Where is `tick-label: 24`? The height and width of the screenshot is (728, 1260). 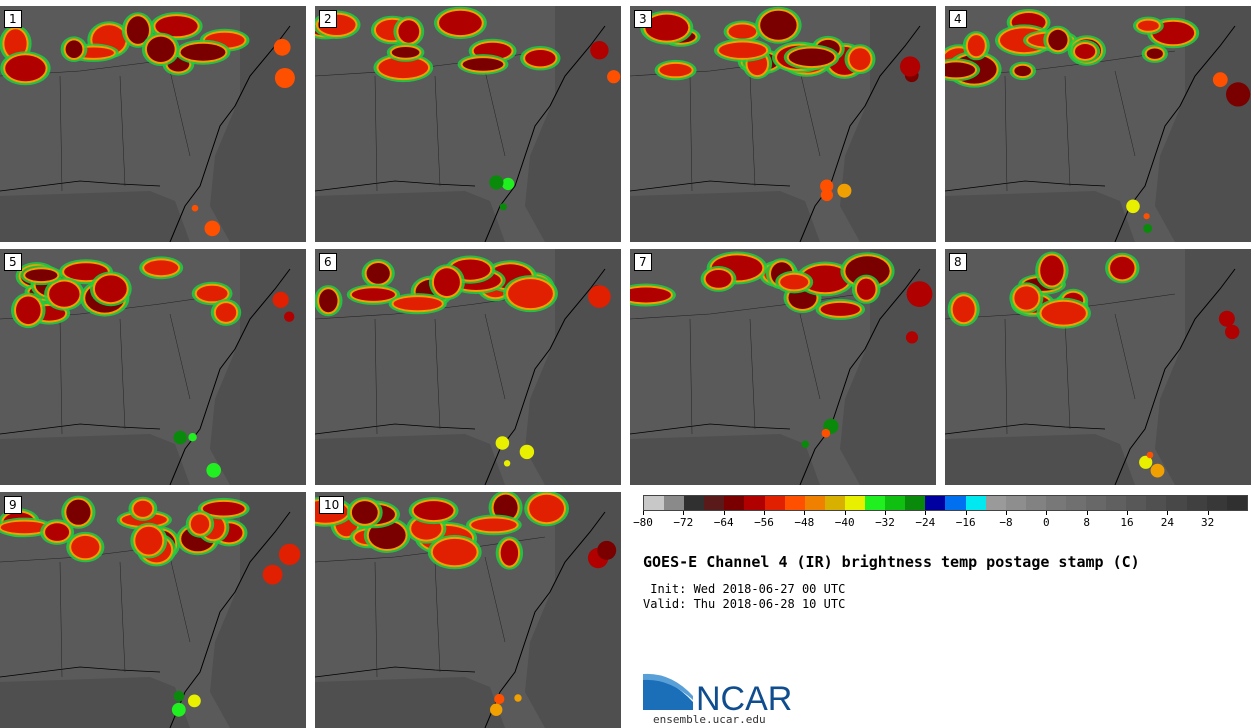 tick-label: 24 is located at coordinates (1167, 522).